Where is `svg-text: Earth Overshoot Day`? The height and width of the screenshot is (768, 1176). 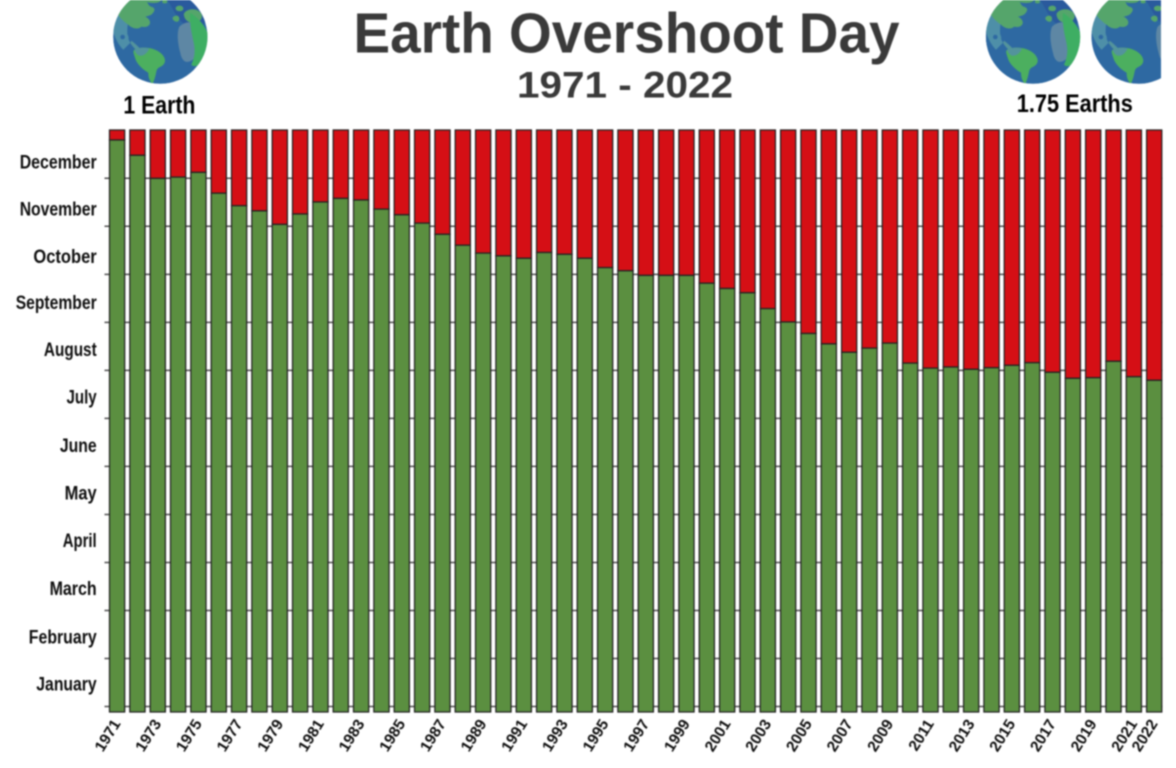
svg-text: Earth Overshoot Day is located at coordinates (627, 34).